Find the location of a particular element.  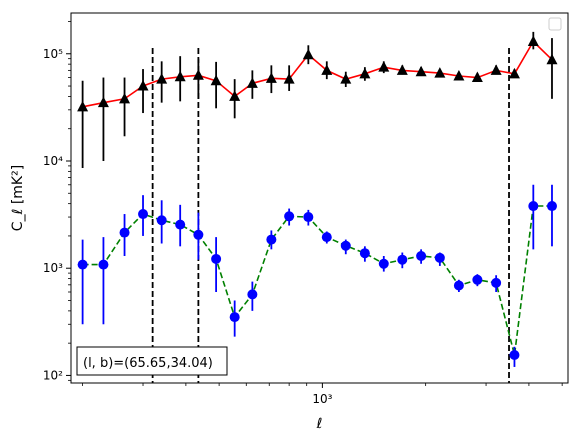

annotation-box: (l, b)=(65.65,34.04) is located at coordinates (152, 361).